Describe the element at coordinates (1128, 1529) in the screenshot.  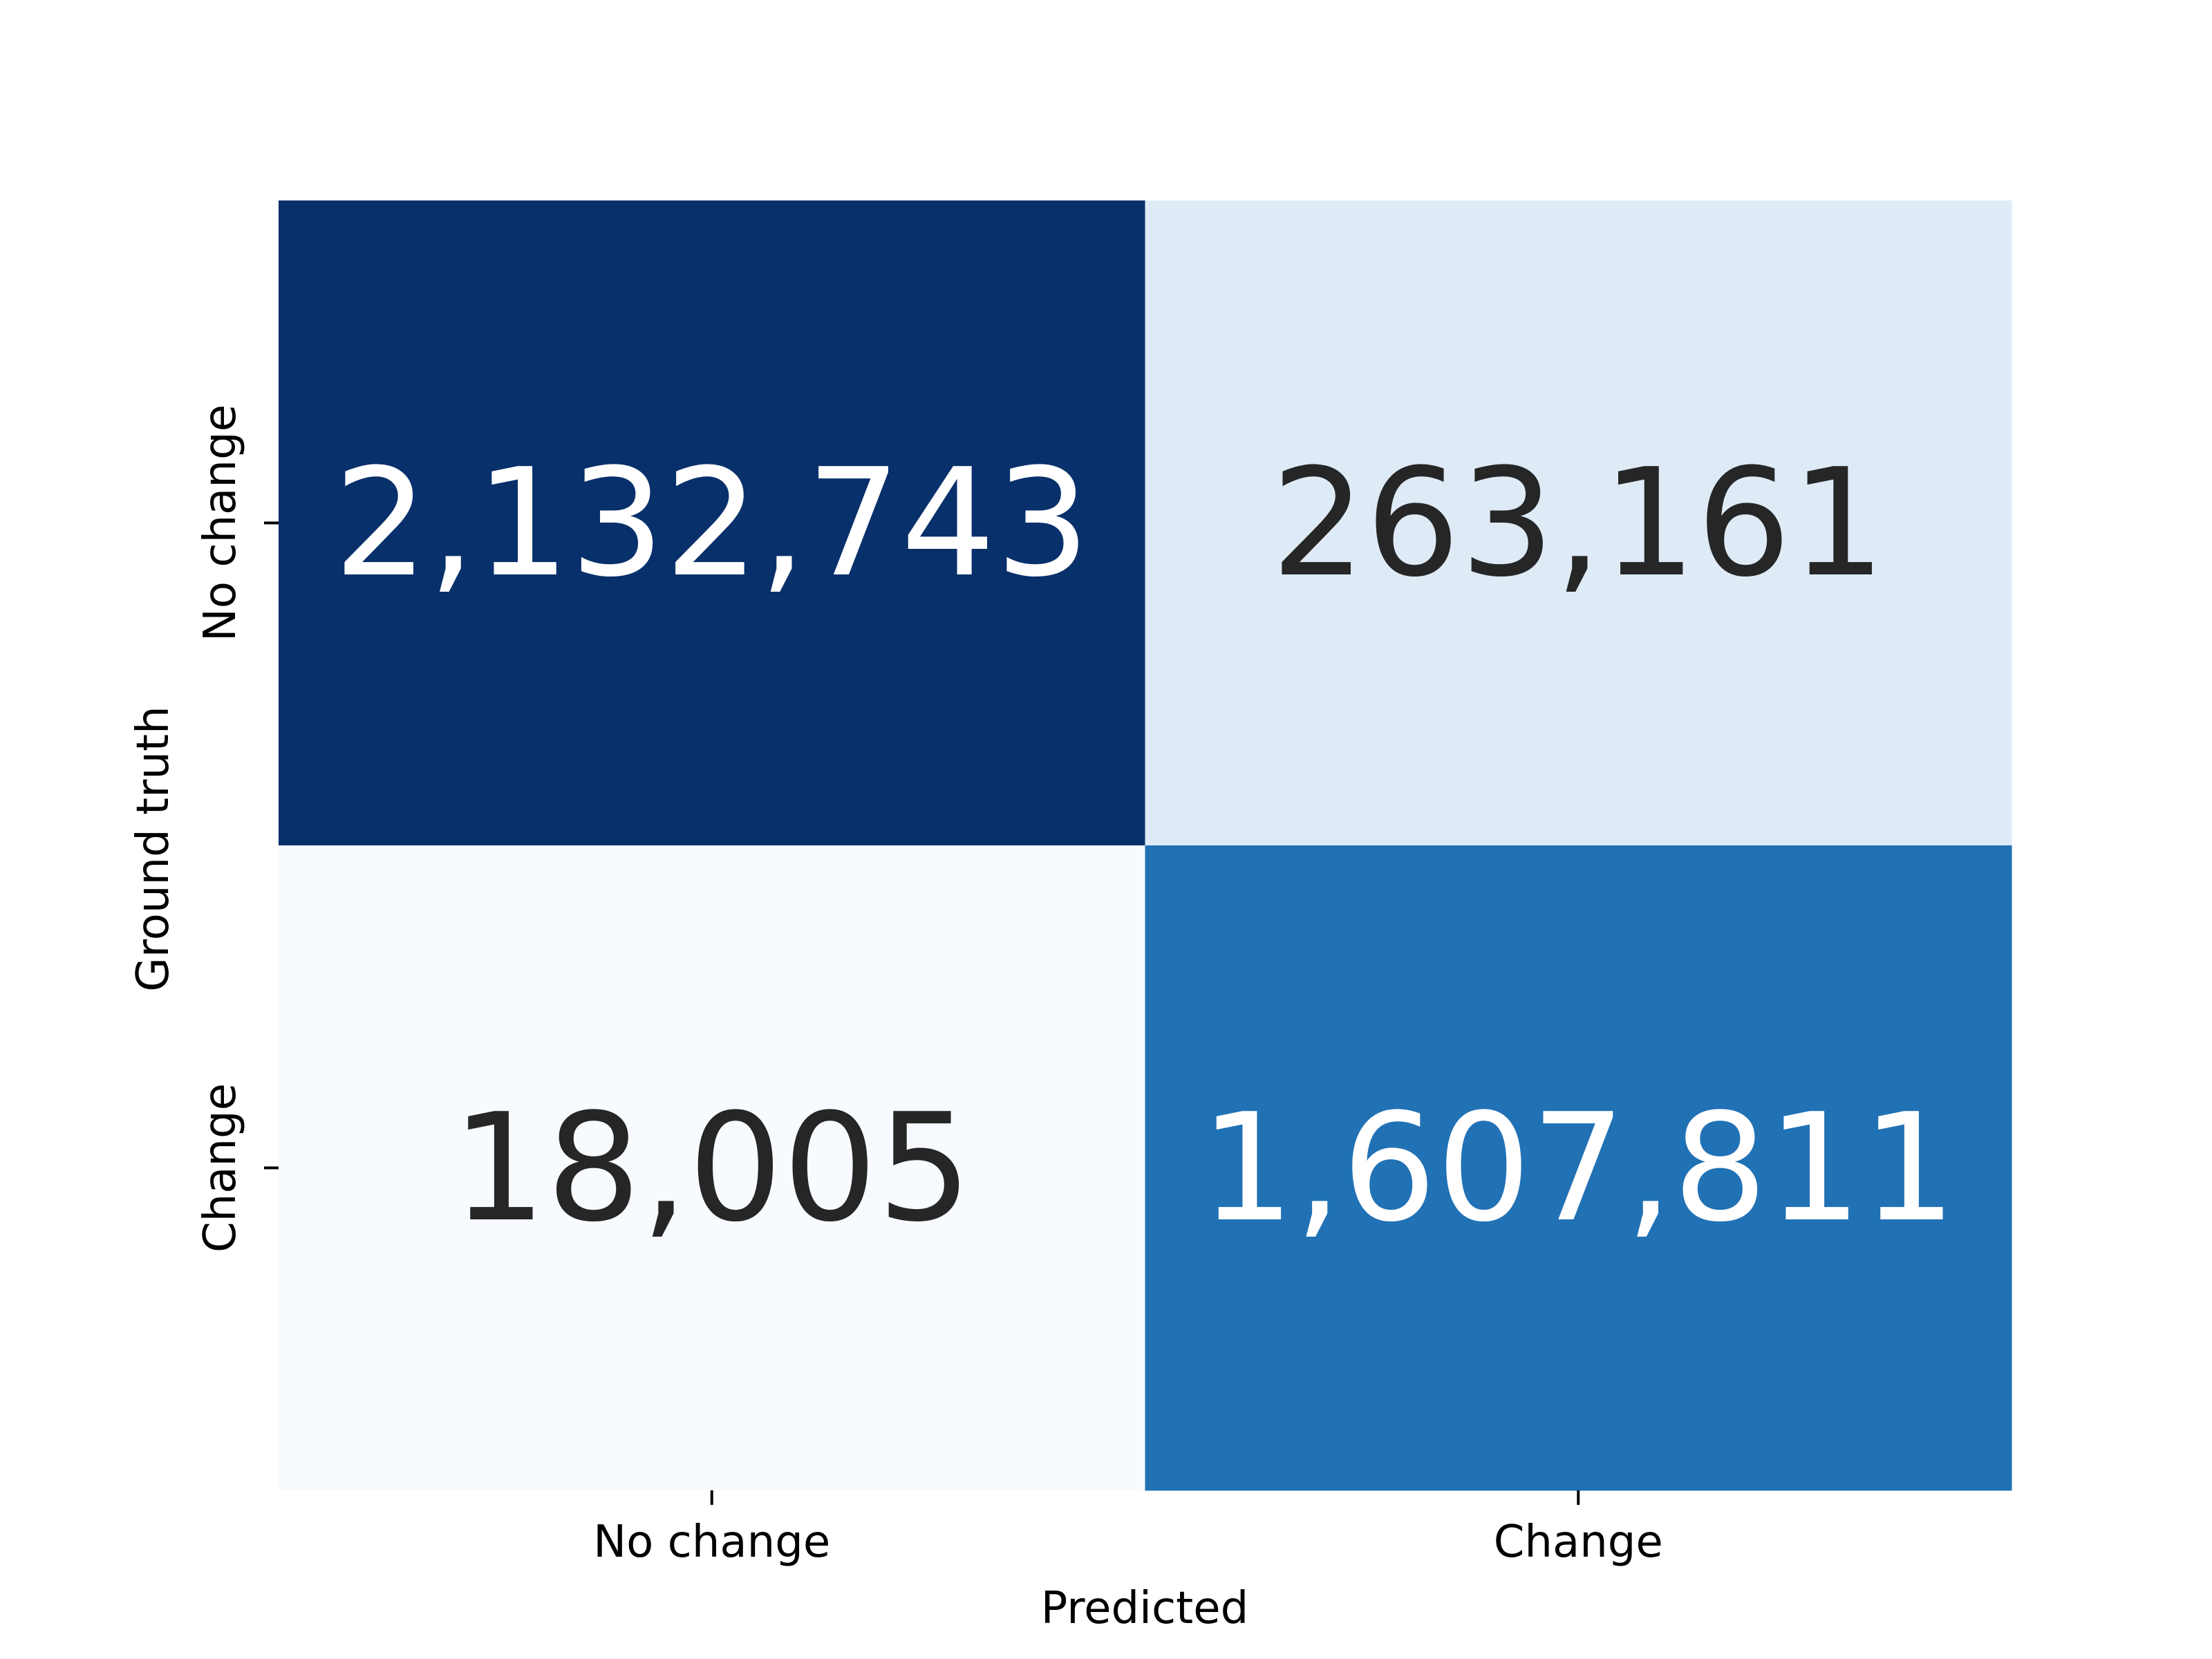
I see `x-axis: No change Change` at that location.